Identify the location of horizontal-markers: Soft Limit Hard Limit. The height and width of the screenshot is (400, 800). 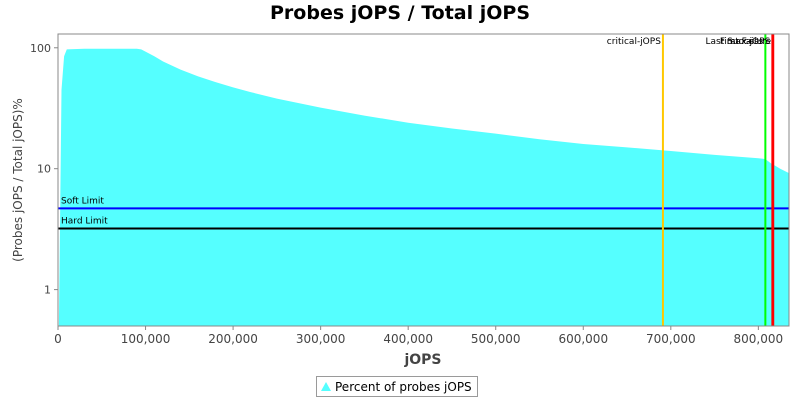
(423, 213).